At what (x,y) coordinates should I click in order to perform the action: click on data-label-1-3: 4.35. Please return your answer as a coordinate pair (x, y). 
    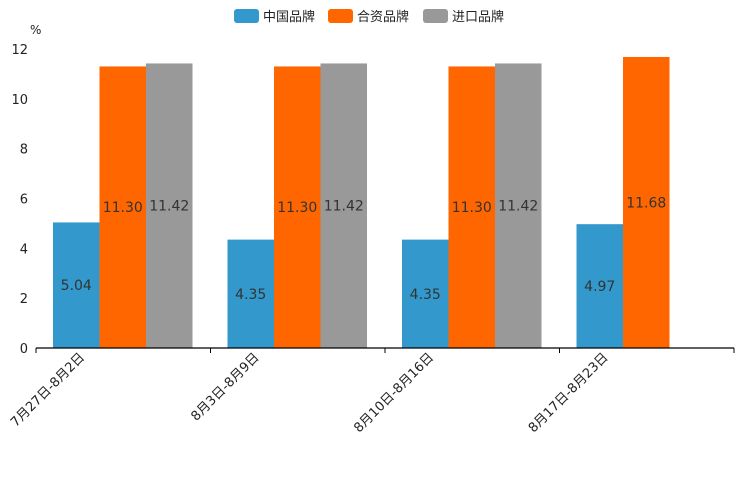
    Looking at the image, I should click on (425, 295).